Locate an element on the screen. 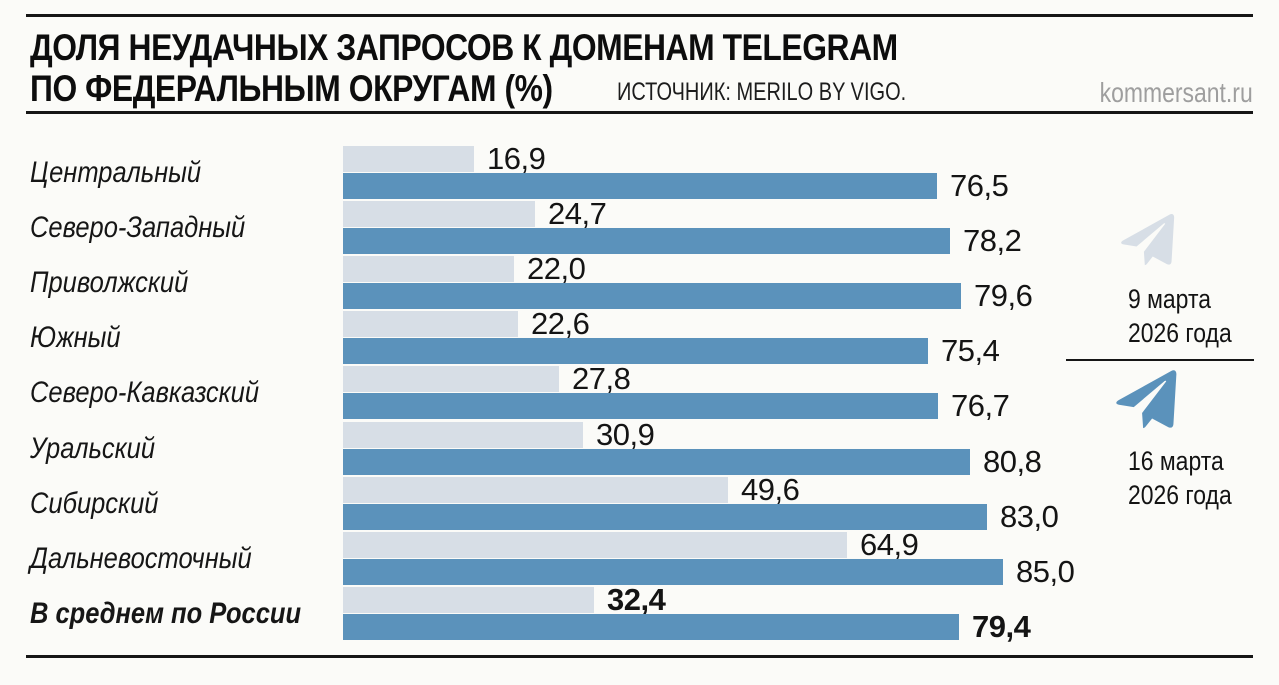 The height and width of the screenshot is (685, 1279). top-divider is located at coordinates (639, 15).